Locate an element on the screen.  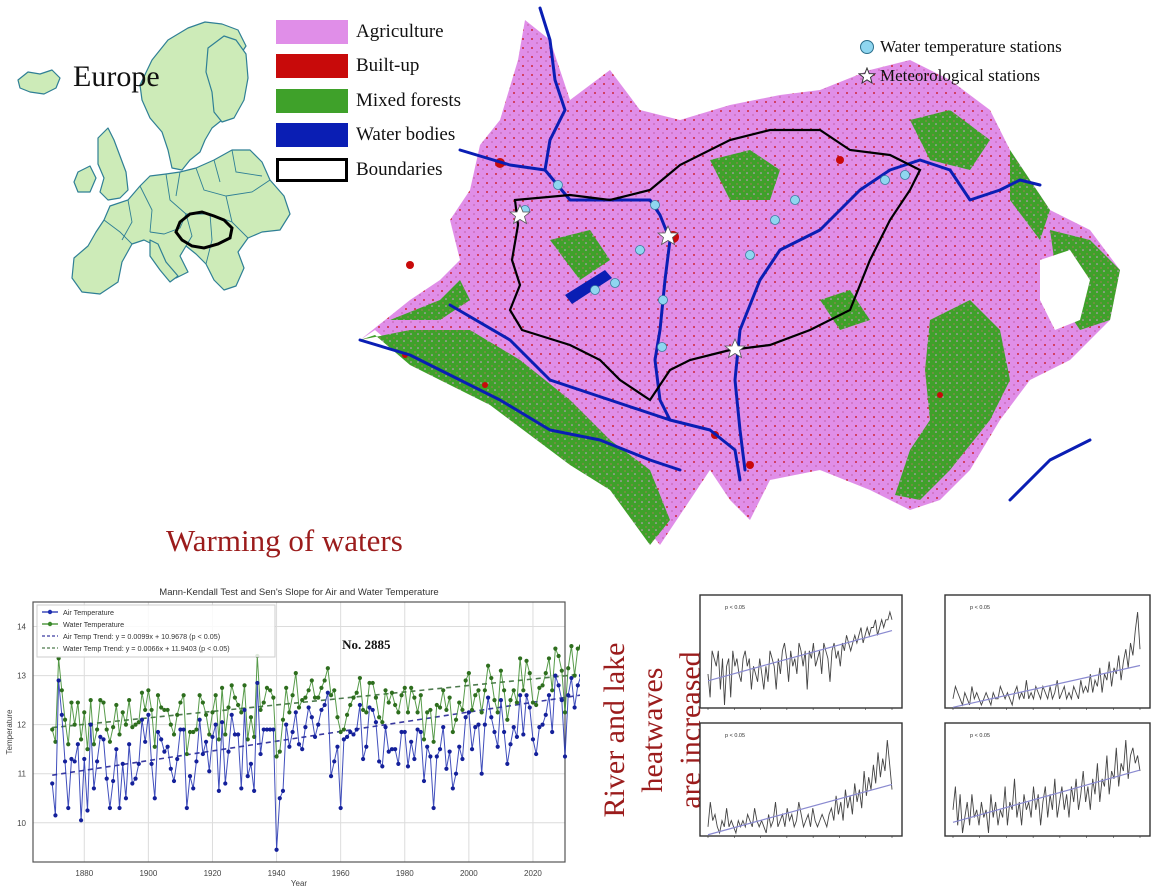
heatwave-panel-bottom-left: p < 0.05 is located at coordinates (801, 780).